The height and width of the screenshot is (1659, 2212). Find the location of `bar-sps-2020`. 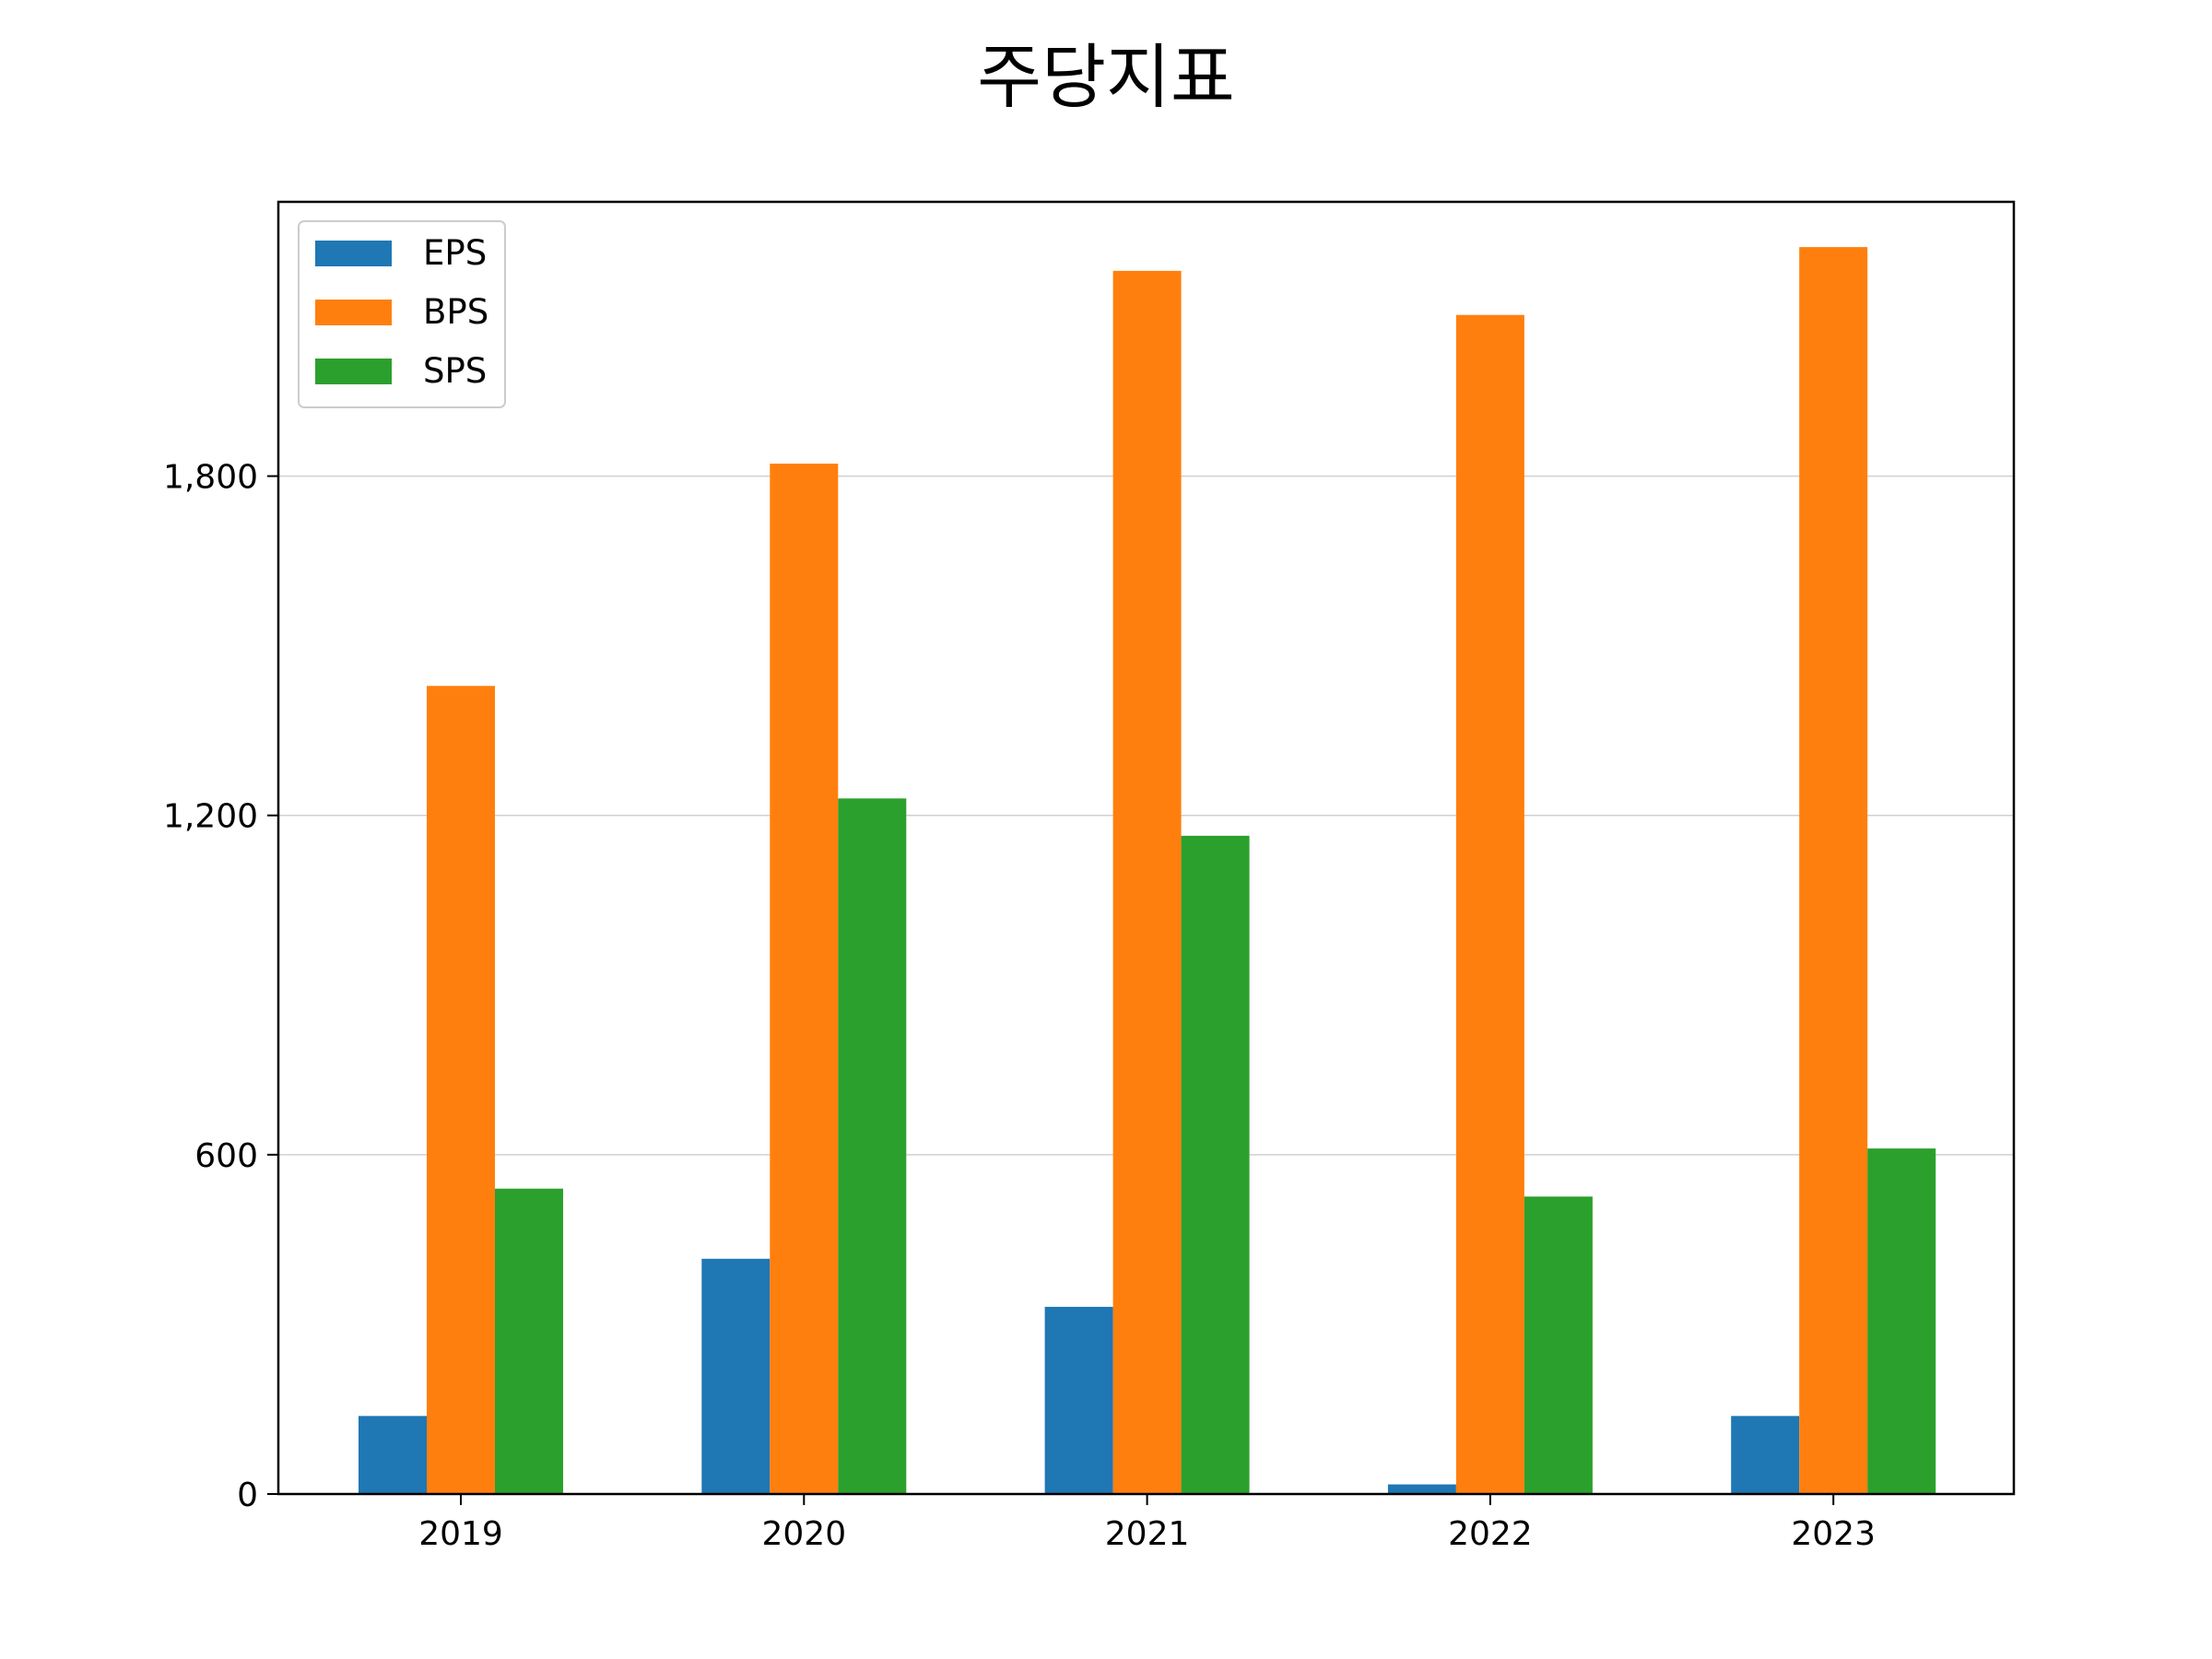

bar-sps-2020 is located at coordinates (872, 1146).